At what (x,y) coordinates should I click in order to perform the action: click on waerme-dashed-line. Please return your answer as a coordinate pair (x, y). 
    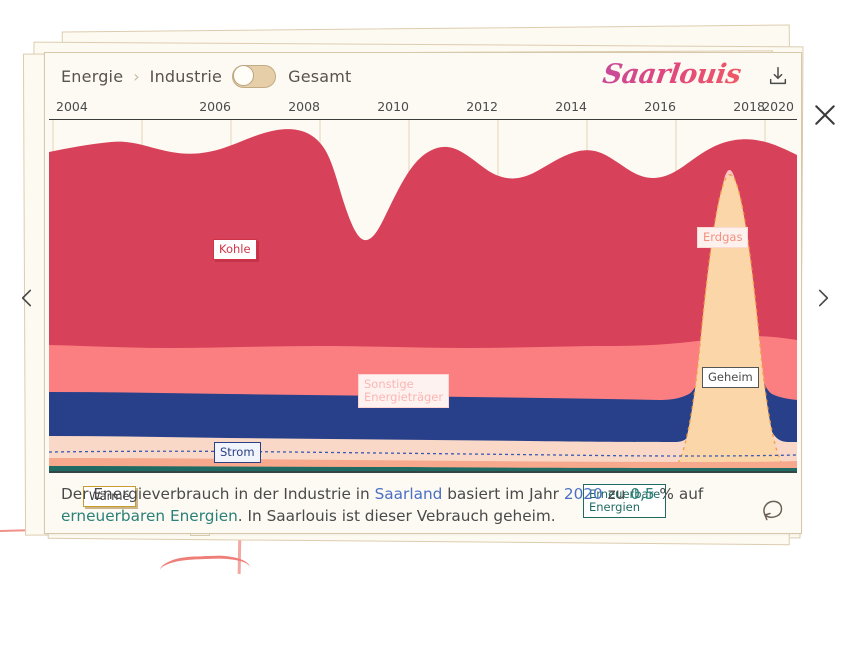
    Looking at the image, I should click on (423, 453).